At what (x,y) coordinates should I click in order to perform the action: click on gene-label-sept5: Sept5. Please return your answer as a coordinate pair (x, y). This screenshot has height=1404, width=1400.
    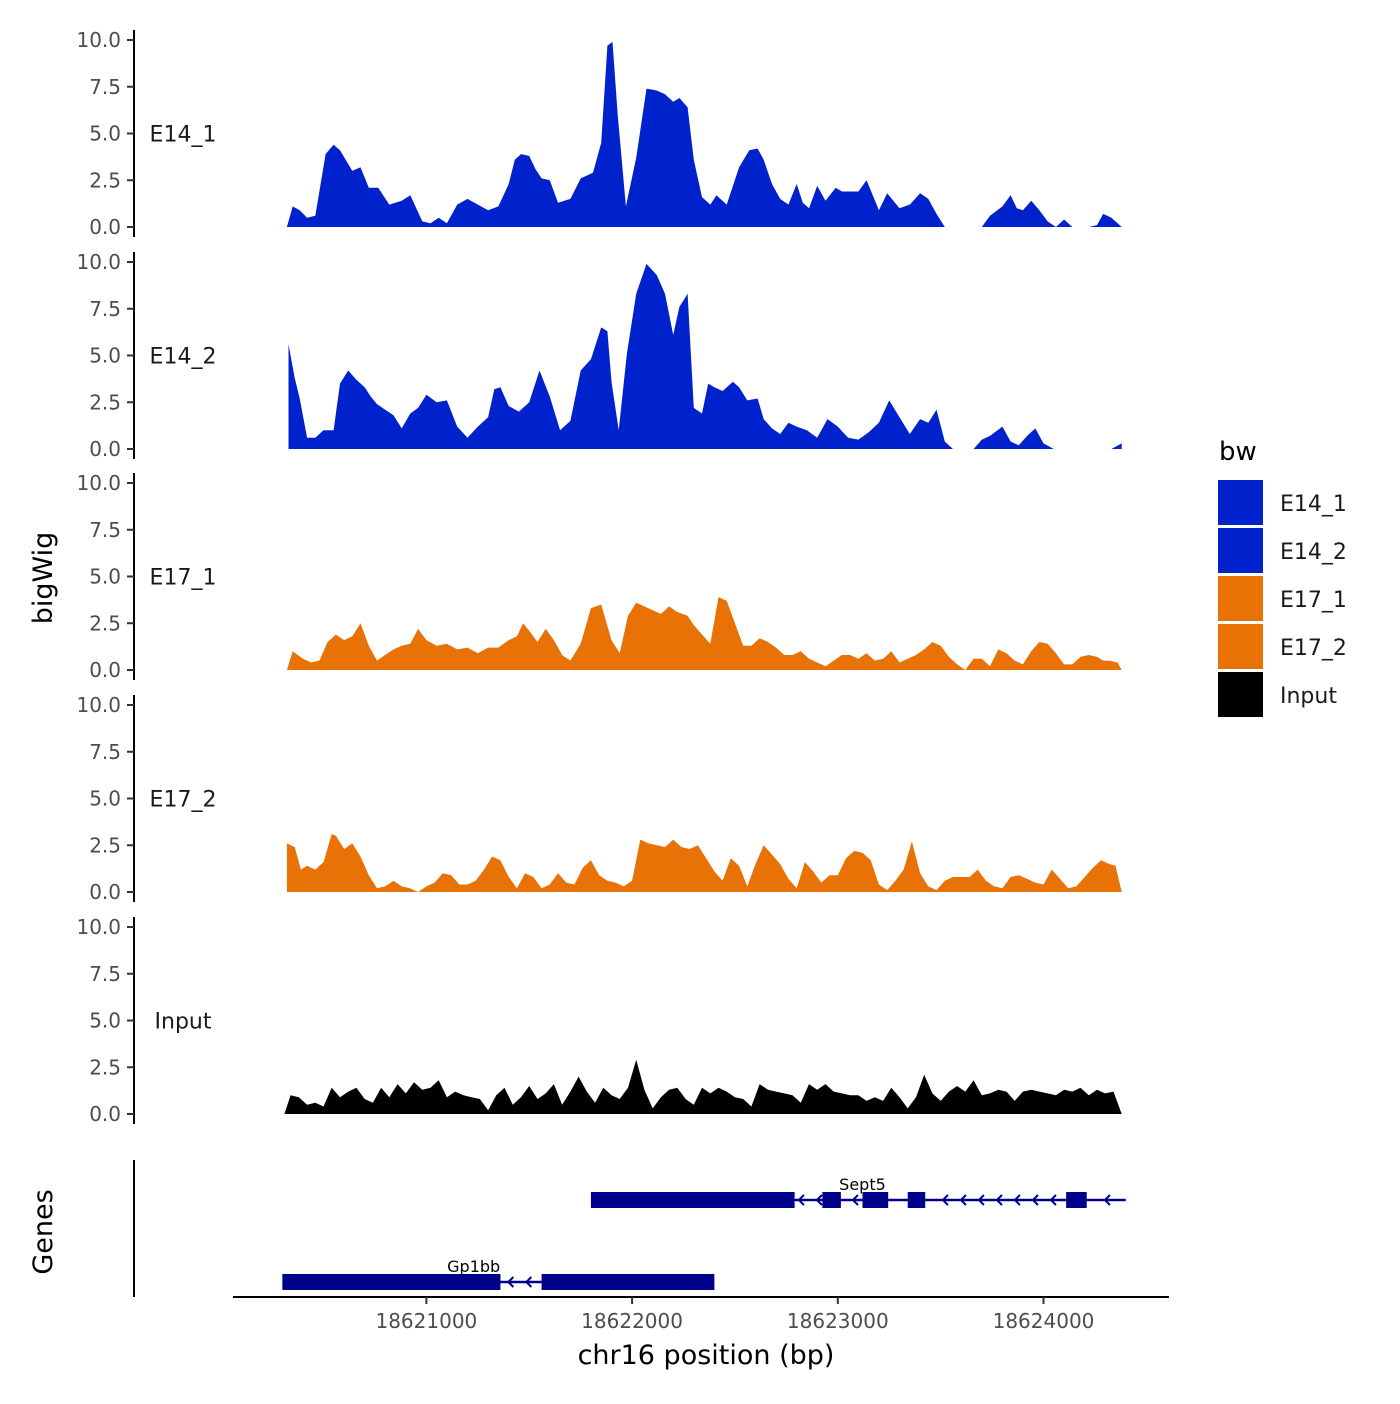
    Looking at the image, I should click on (862, 1184).